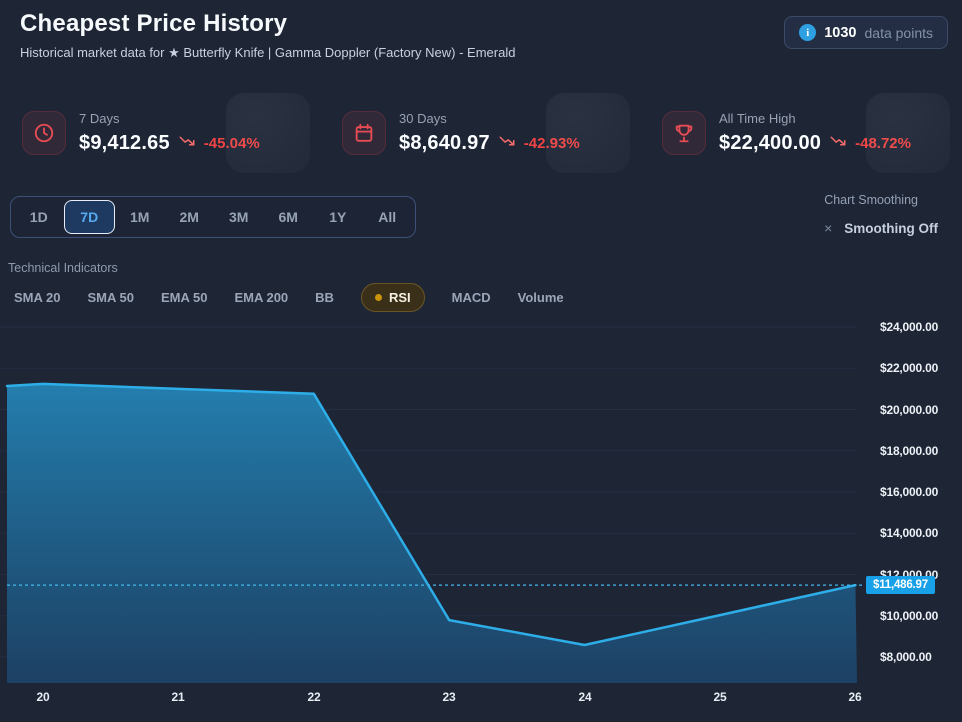  What do you see at coordinates (909, 492) in the screenshot?
I see `y-axis-label: $16,000.00` at bounding box center [909, 492].